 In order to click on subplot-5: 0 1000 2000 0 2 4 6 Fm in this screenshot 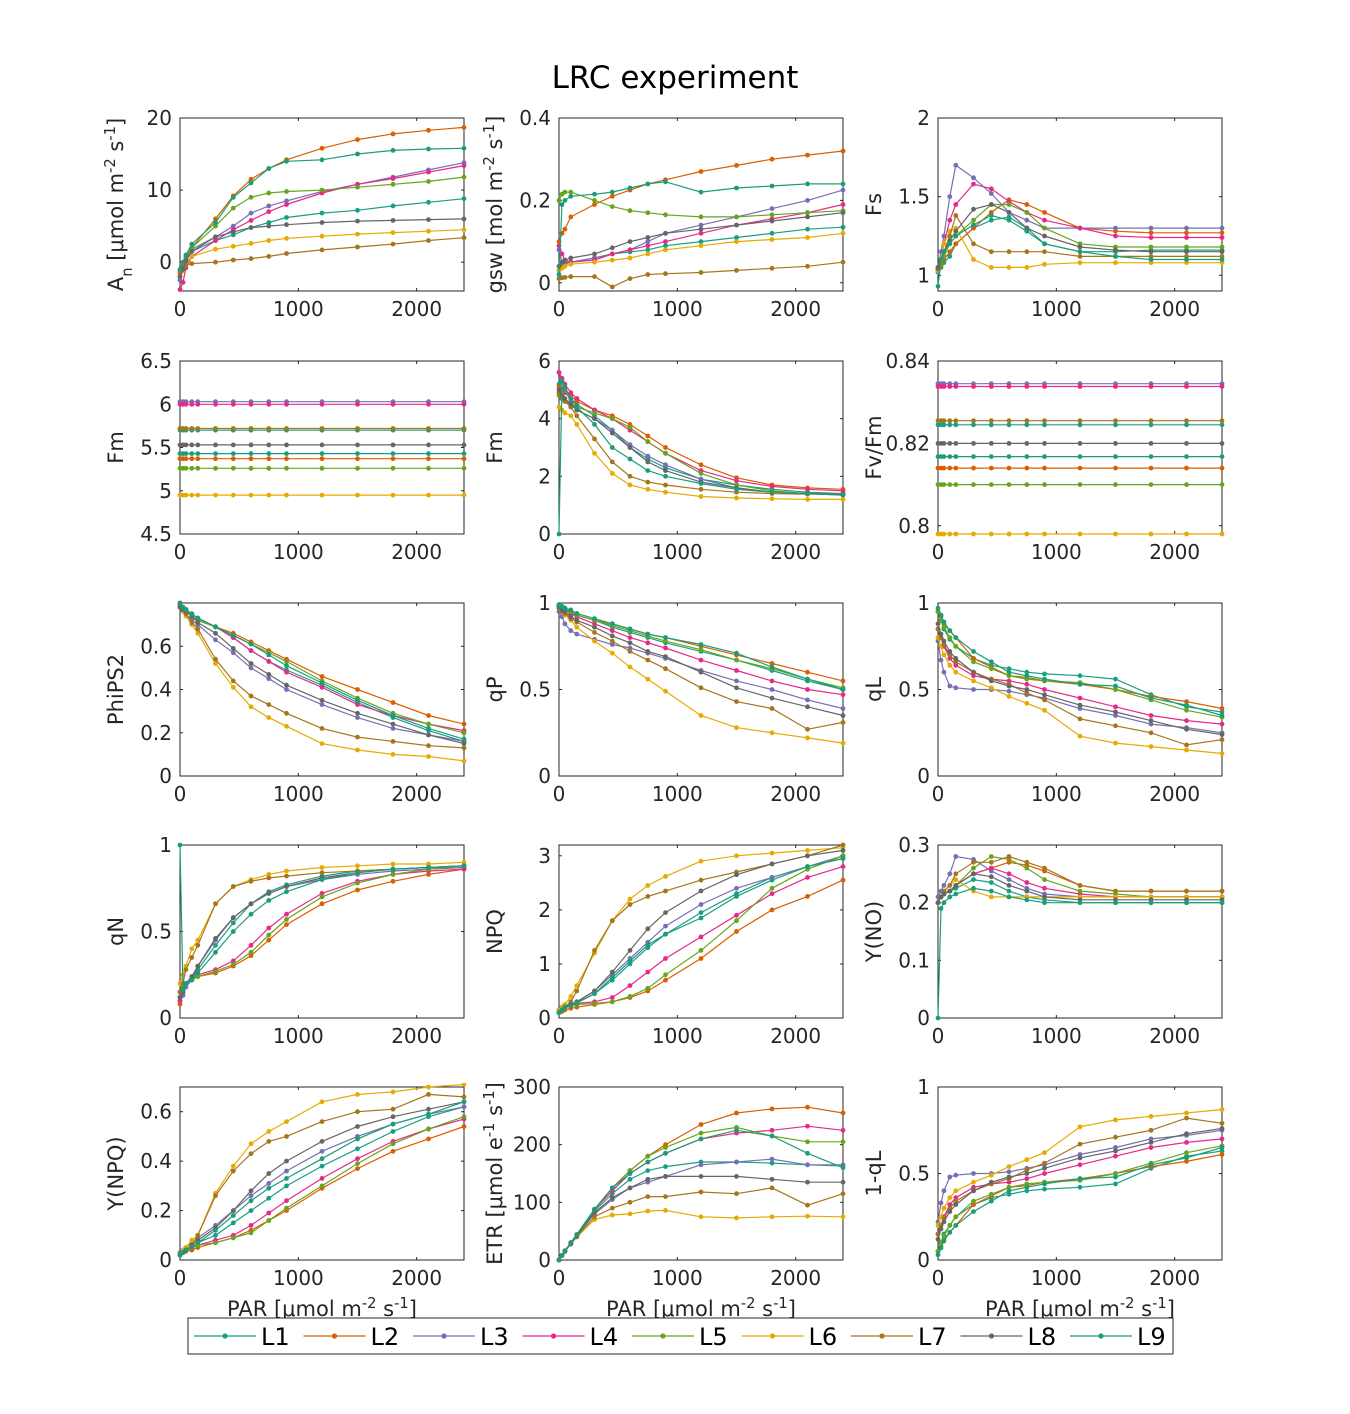, I will do `click(664, 456)`.